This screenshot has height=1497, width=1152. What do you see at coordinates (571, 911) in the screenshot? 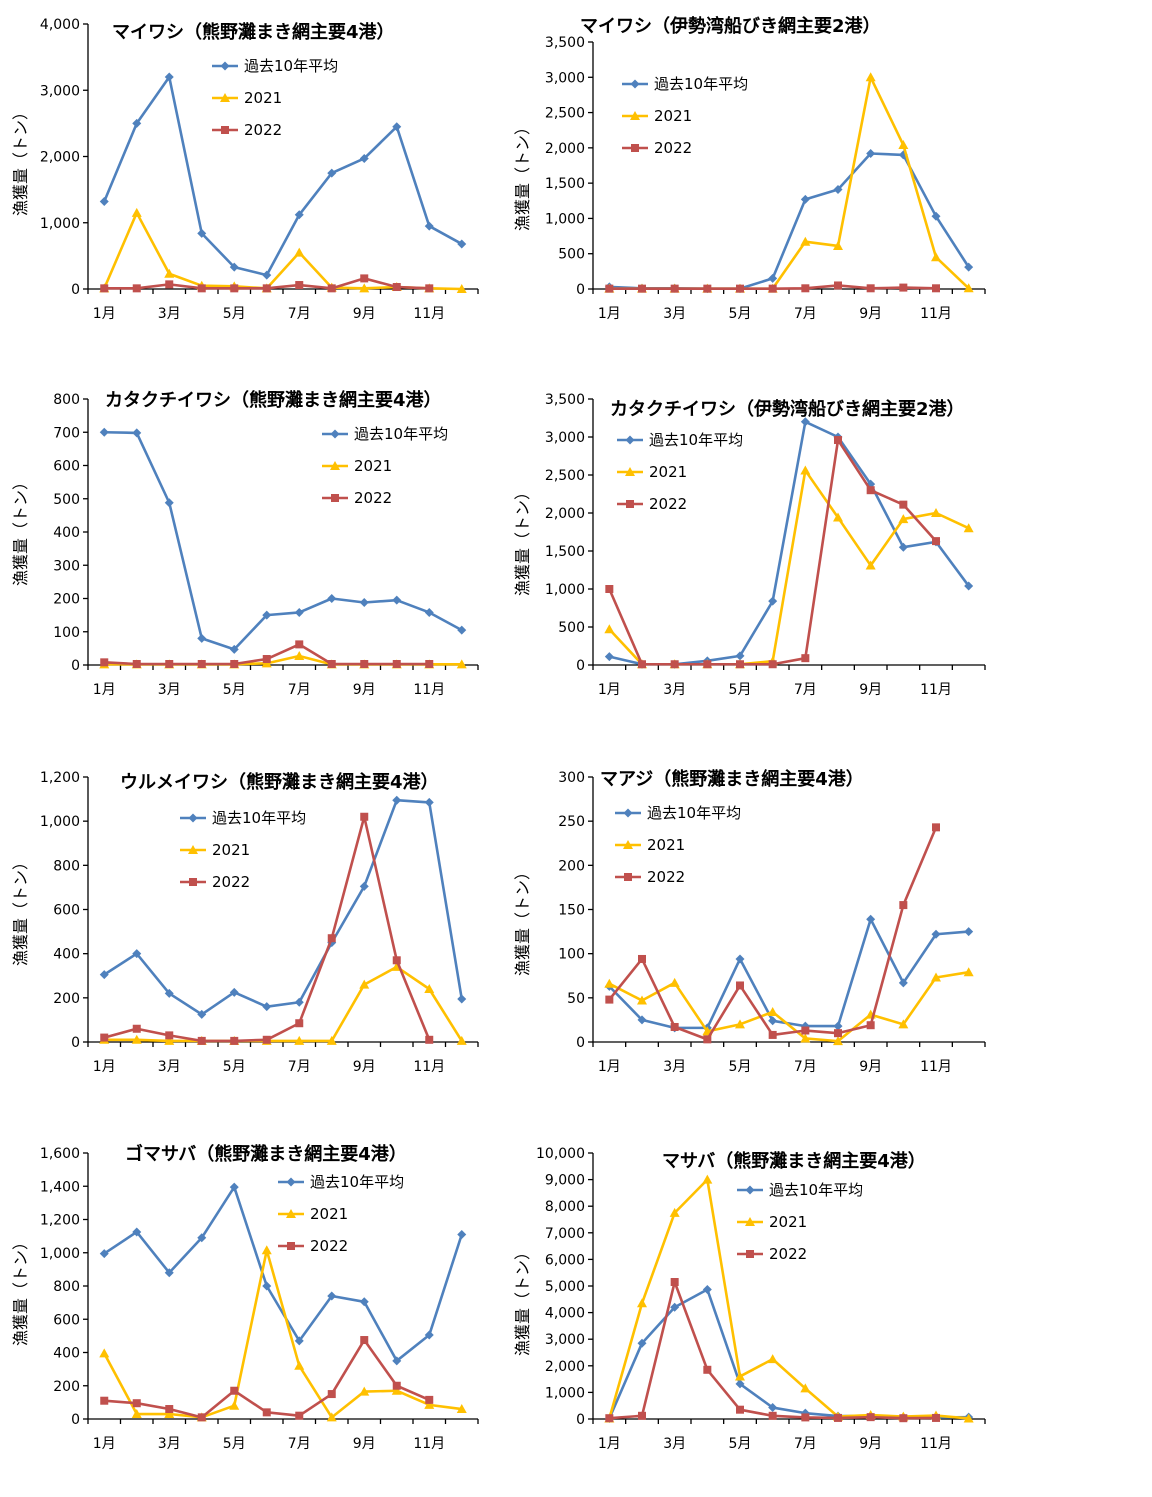
I see `y-tick-label: 150` at bounding box center [571, 911].